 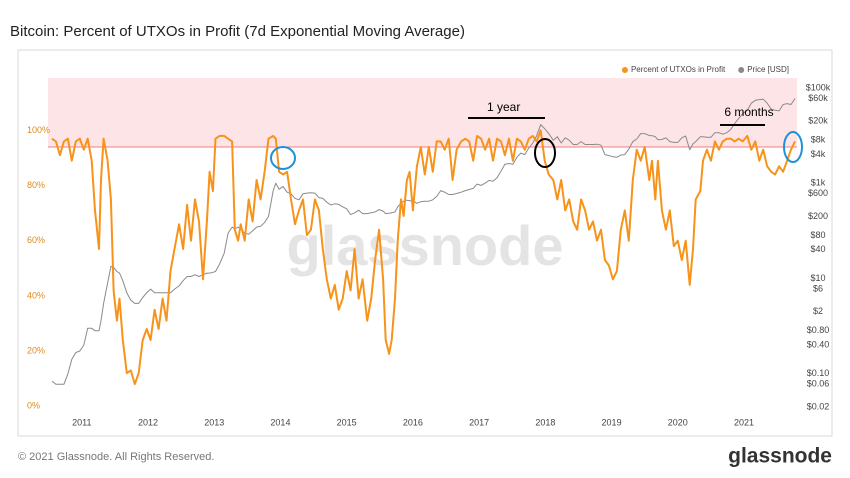 What do you see at coordinates (678, 69) in the screenshot?
I see `legend-label: Percent of UTXOs in Profit` at bounding box center [678, 69].